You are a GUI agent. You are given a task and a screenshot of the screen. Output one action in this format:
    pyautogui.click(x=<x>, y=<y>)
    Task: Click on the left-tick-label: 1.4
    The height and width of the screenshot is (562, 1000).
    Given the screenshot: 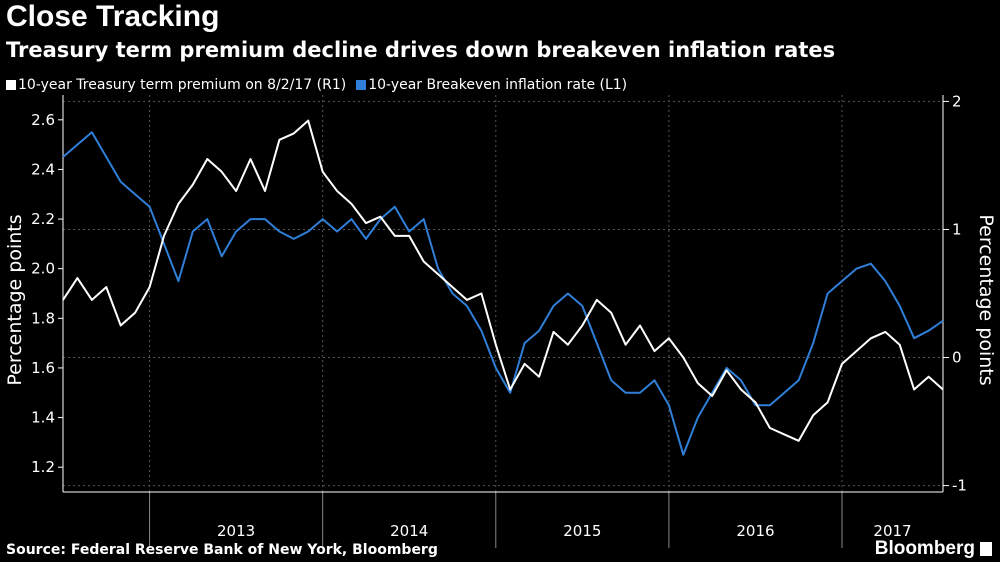 What is the action you would take?
    pyautogui.click(x=43, y=418)
    